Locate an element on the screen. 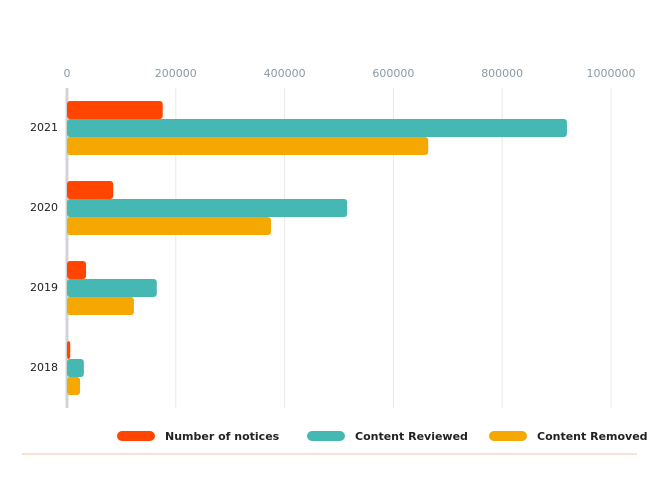 Image resolution: width=662 pixels, height=477 pixels. y-tick-label: 2018 is located at coordinates (44, 367).